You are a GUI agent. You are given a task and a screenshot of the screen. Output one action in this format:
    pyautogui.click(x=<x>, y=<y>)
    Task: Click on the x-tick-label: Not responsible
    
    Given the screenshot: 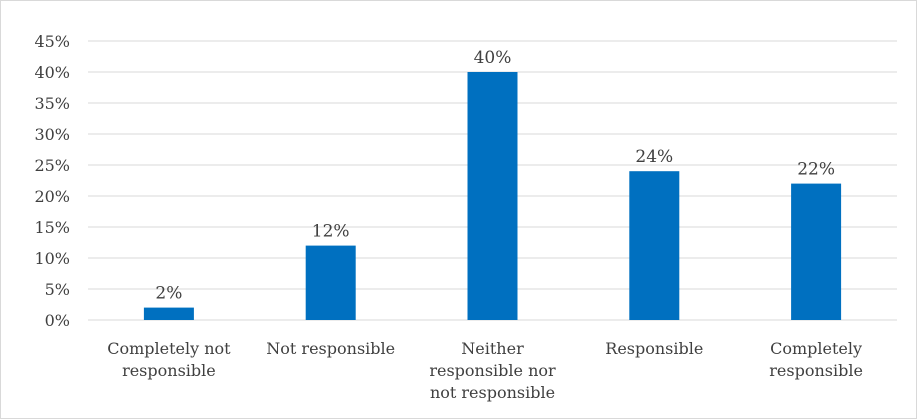 What is the action you would take?
    pyautogui.click(x=330, y=348)
    